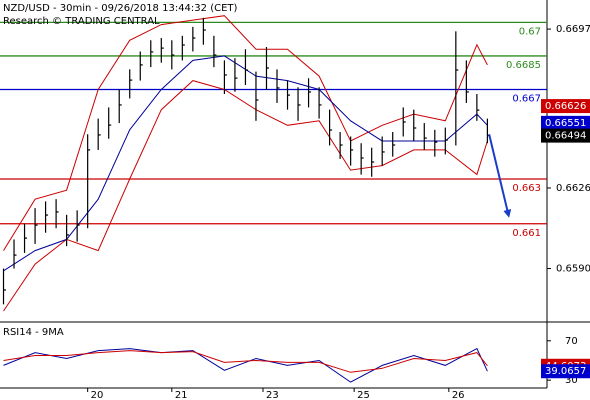 The width and height of the screenshot is (590, 400). What do you see at coordinates (573, 269) in the screenshot?
I see `y-tick-label: 0.6590` at bounding box center [573, 269].